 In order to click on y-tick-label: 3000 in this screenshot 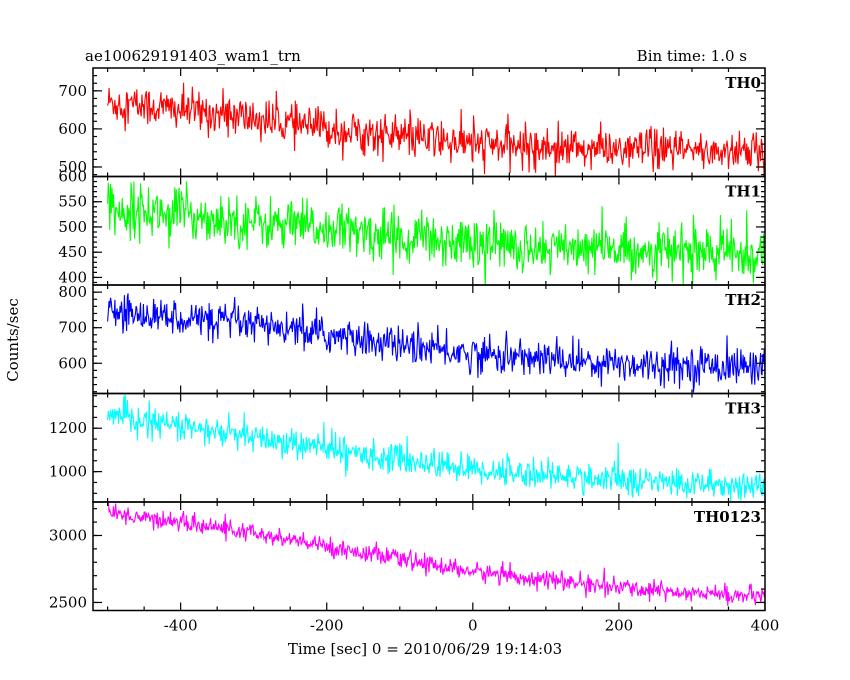, I will do `click(68, 535)`.